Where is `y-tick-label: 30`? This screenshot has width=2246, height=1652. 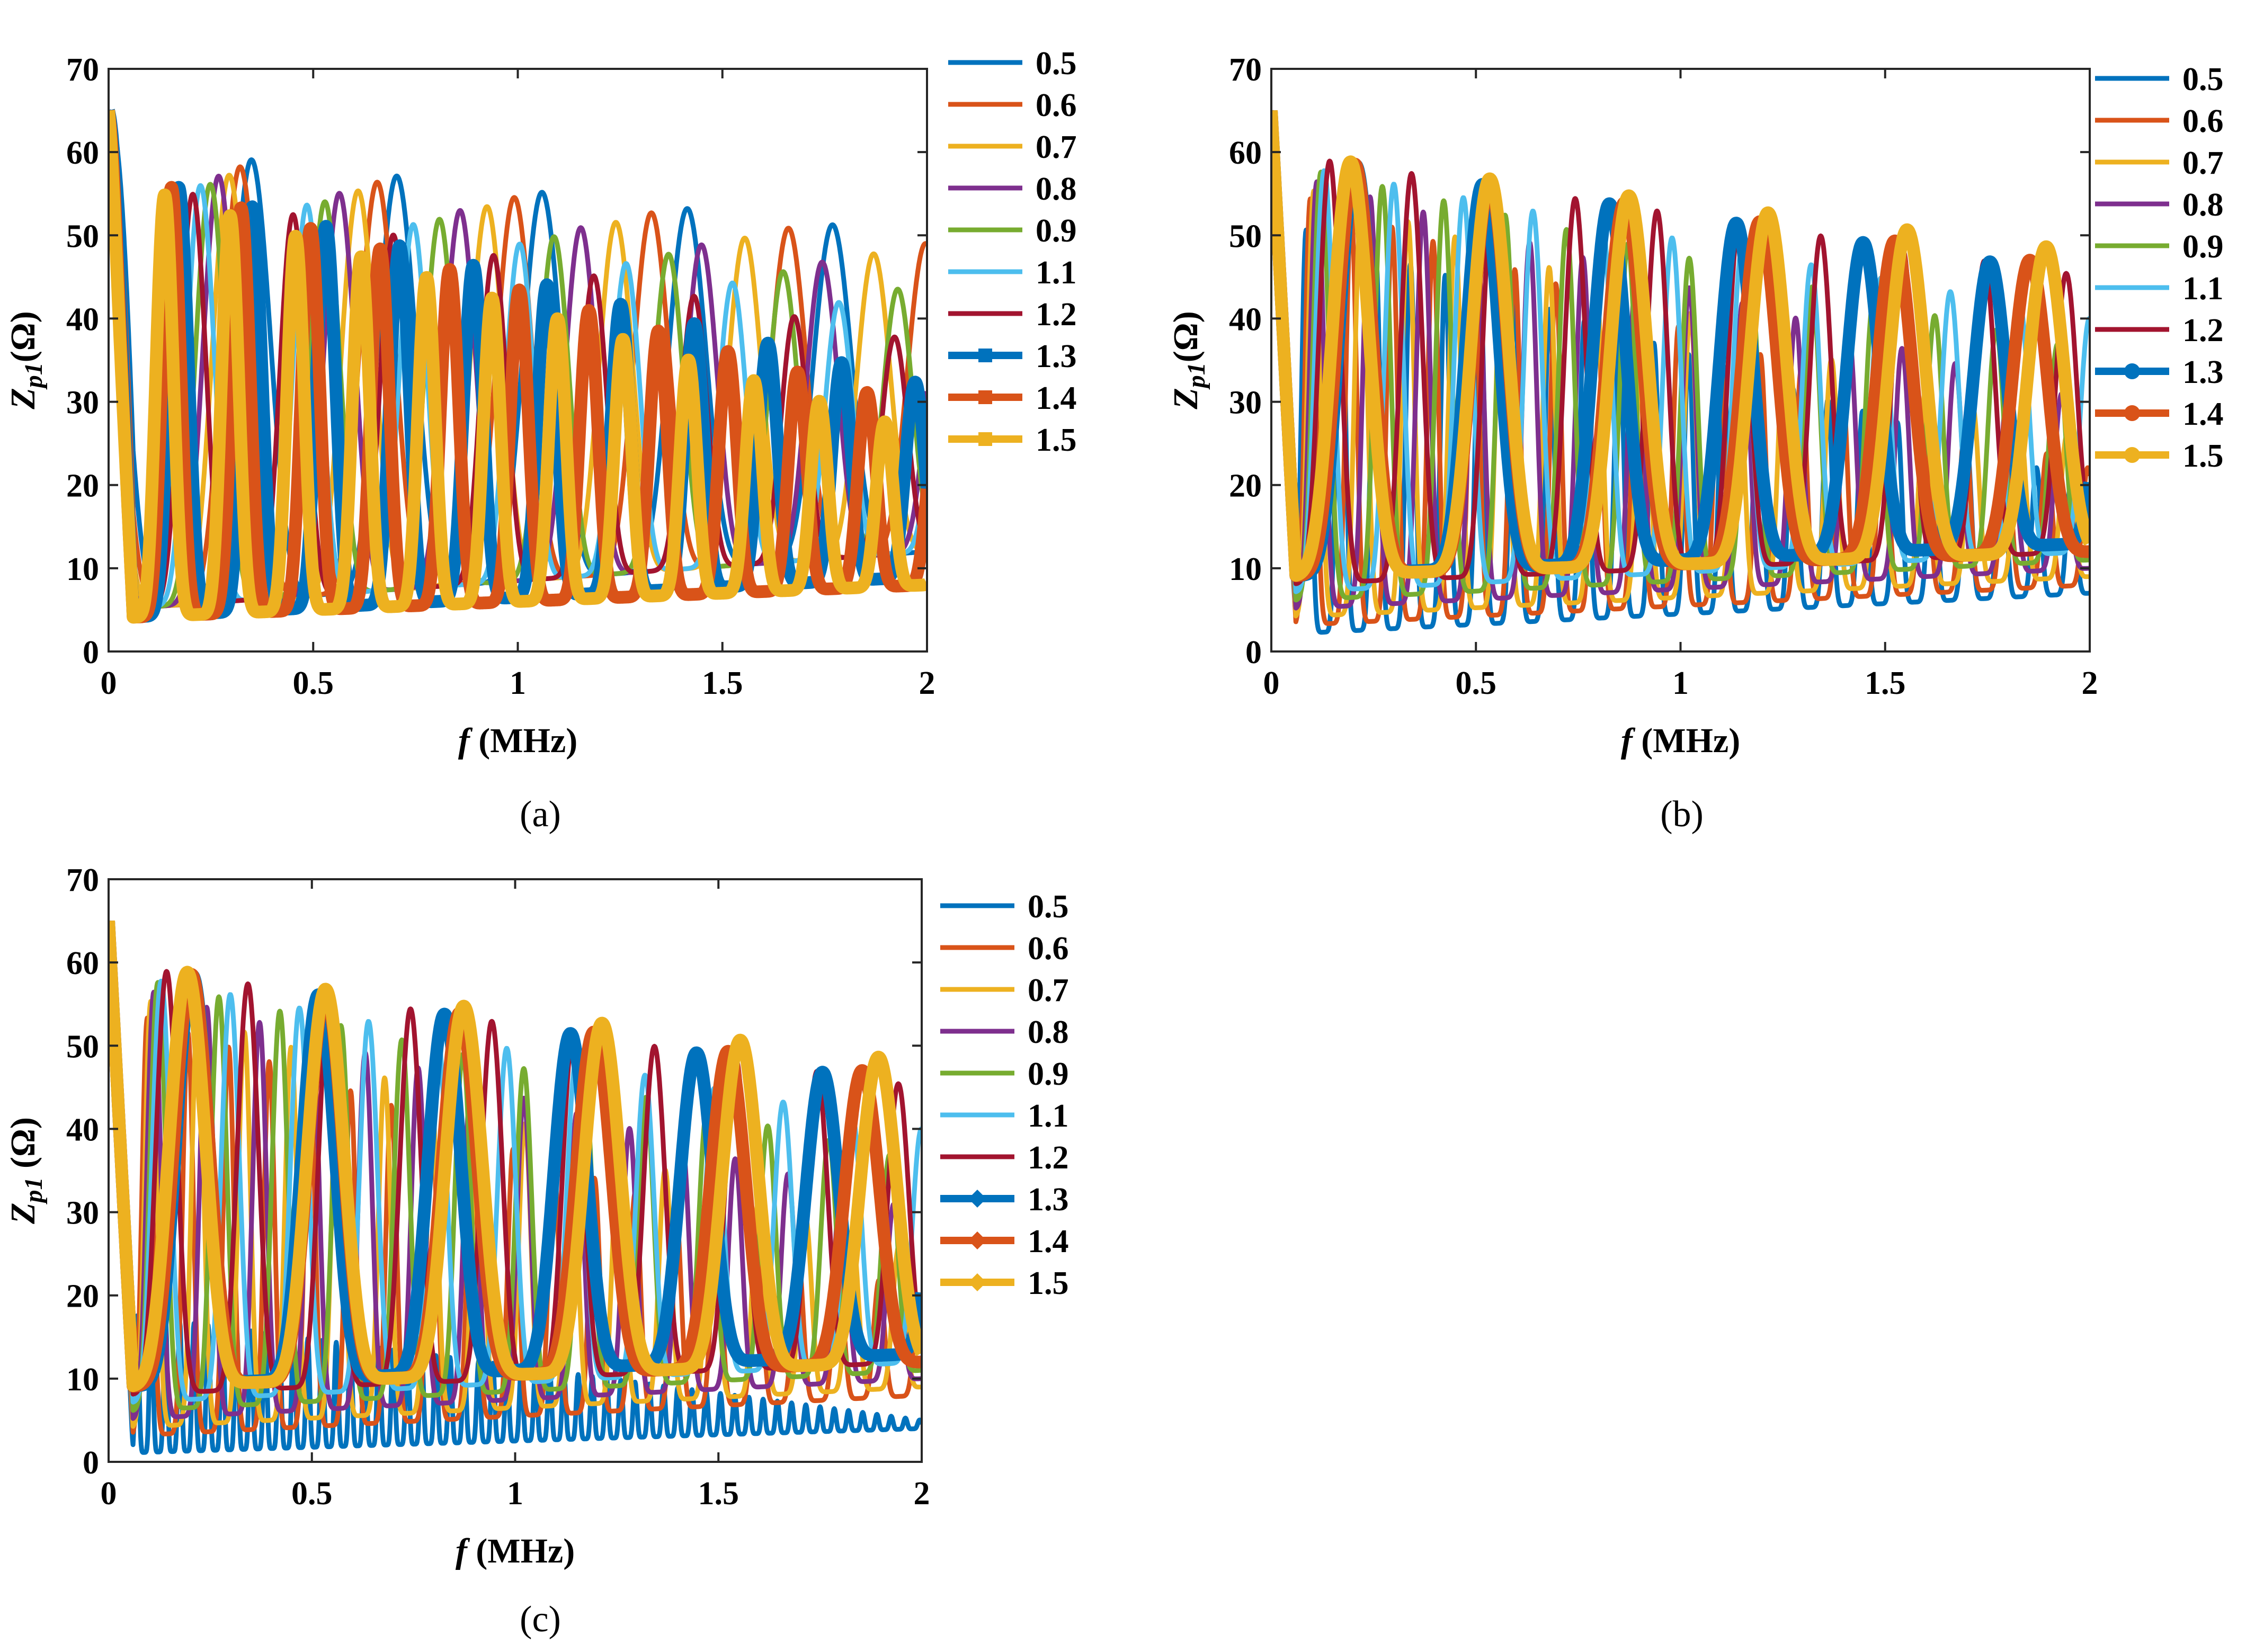 y-tick-label: 30 is located at coordinates (1245, 403).